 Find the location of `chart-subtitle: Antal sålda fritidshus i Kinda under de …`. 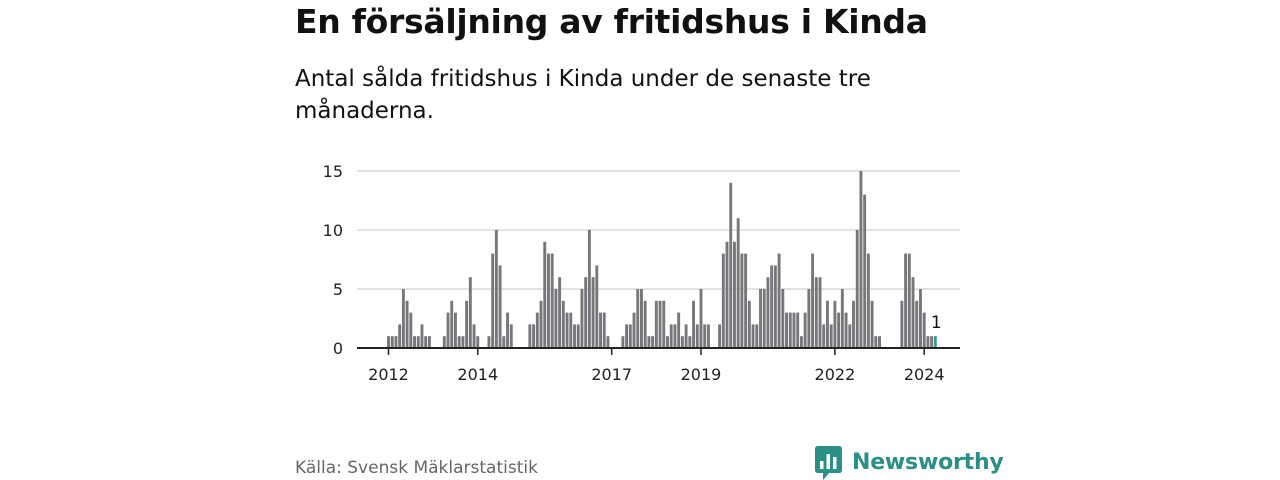

chart-subtitle: Antal sålda fritidshus i Kinda under de … is located at coordinates (583, 95).